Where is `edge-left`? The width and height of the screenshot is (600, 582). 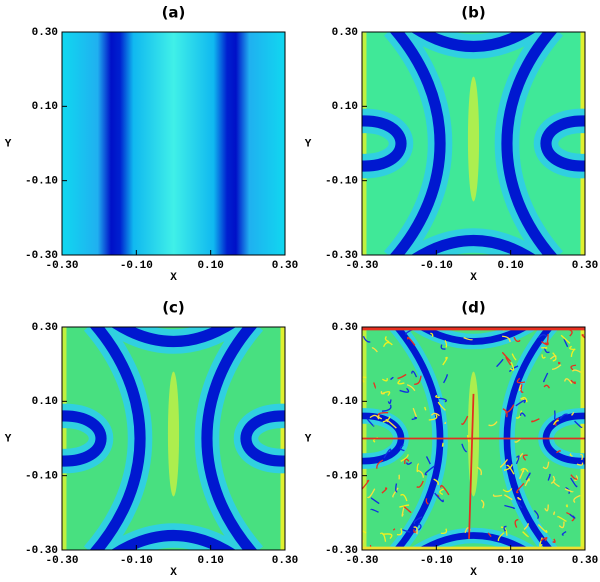
edge-left is located at coordinates (364, 143).